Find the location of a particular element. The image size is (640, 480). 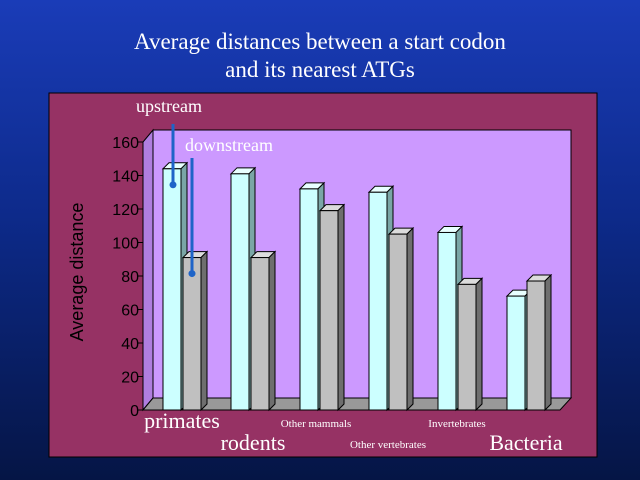

legend-upstream-label: upstream is located at coordinates (169, 106).